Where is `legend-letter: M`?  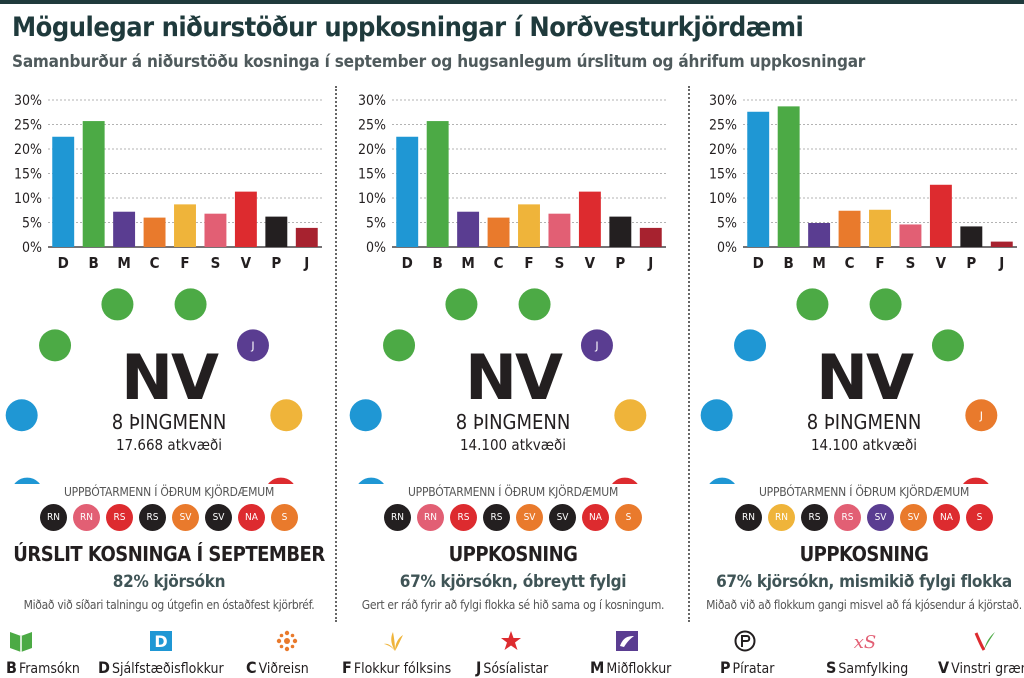
legend-letter: M is located at coordinates (597, 667).